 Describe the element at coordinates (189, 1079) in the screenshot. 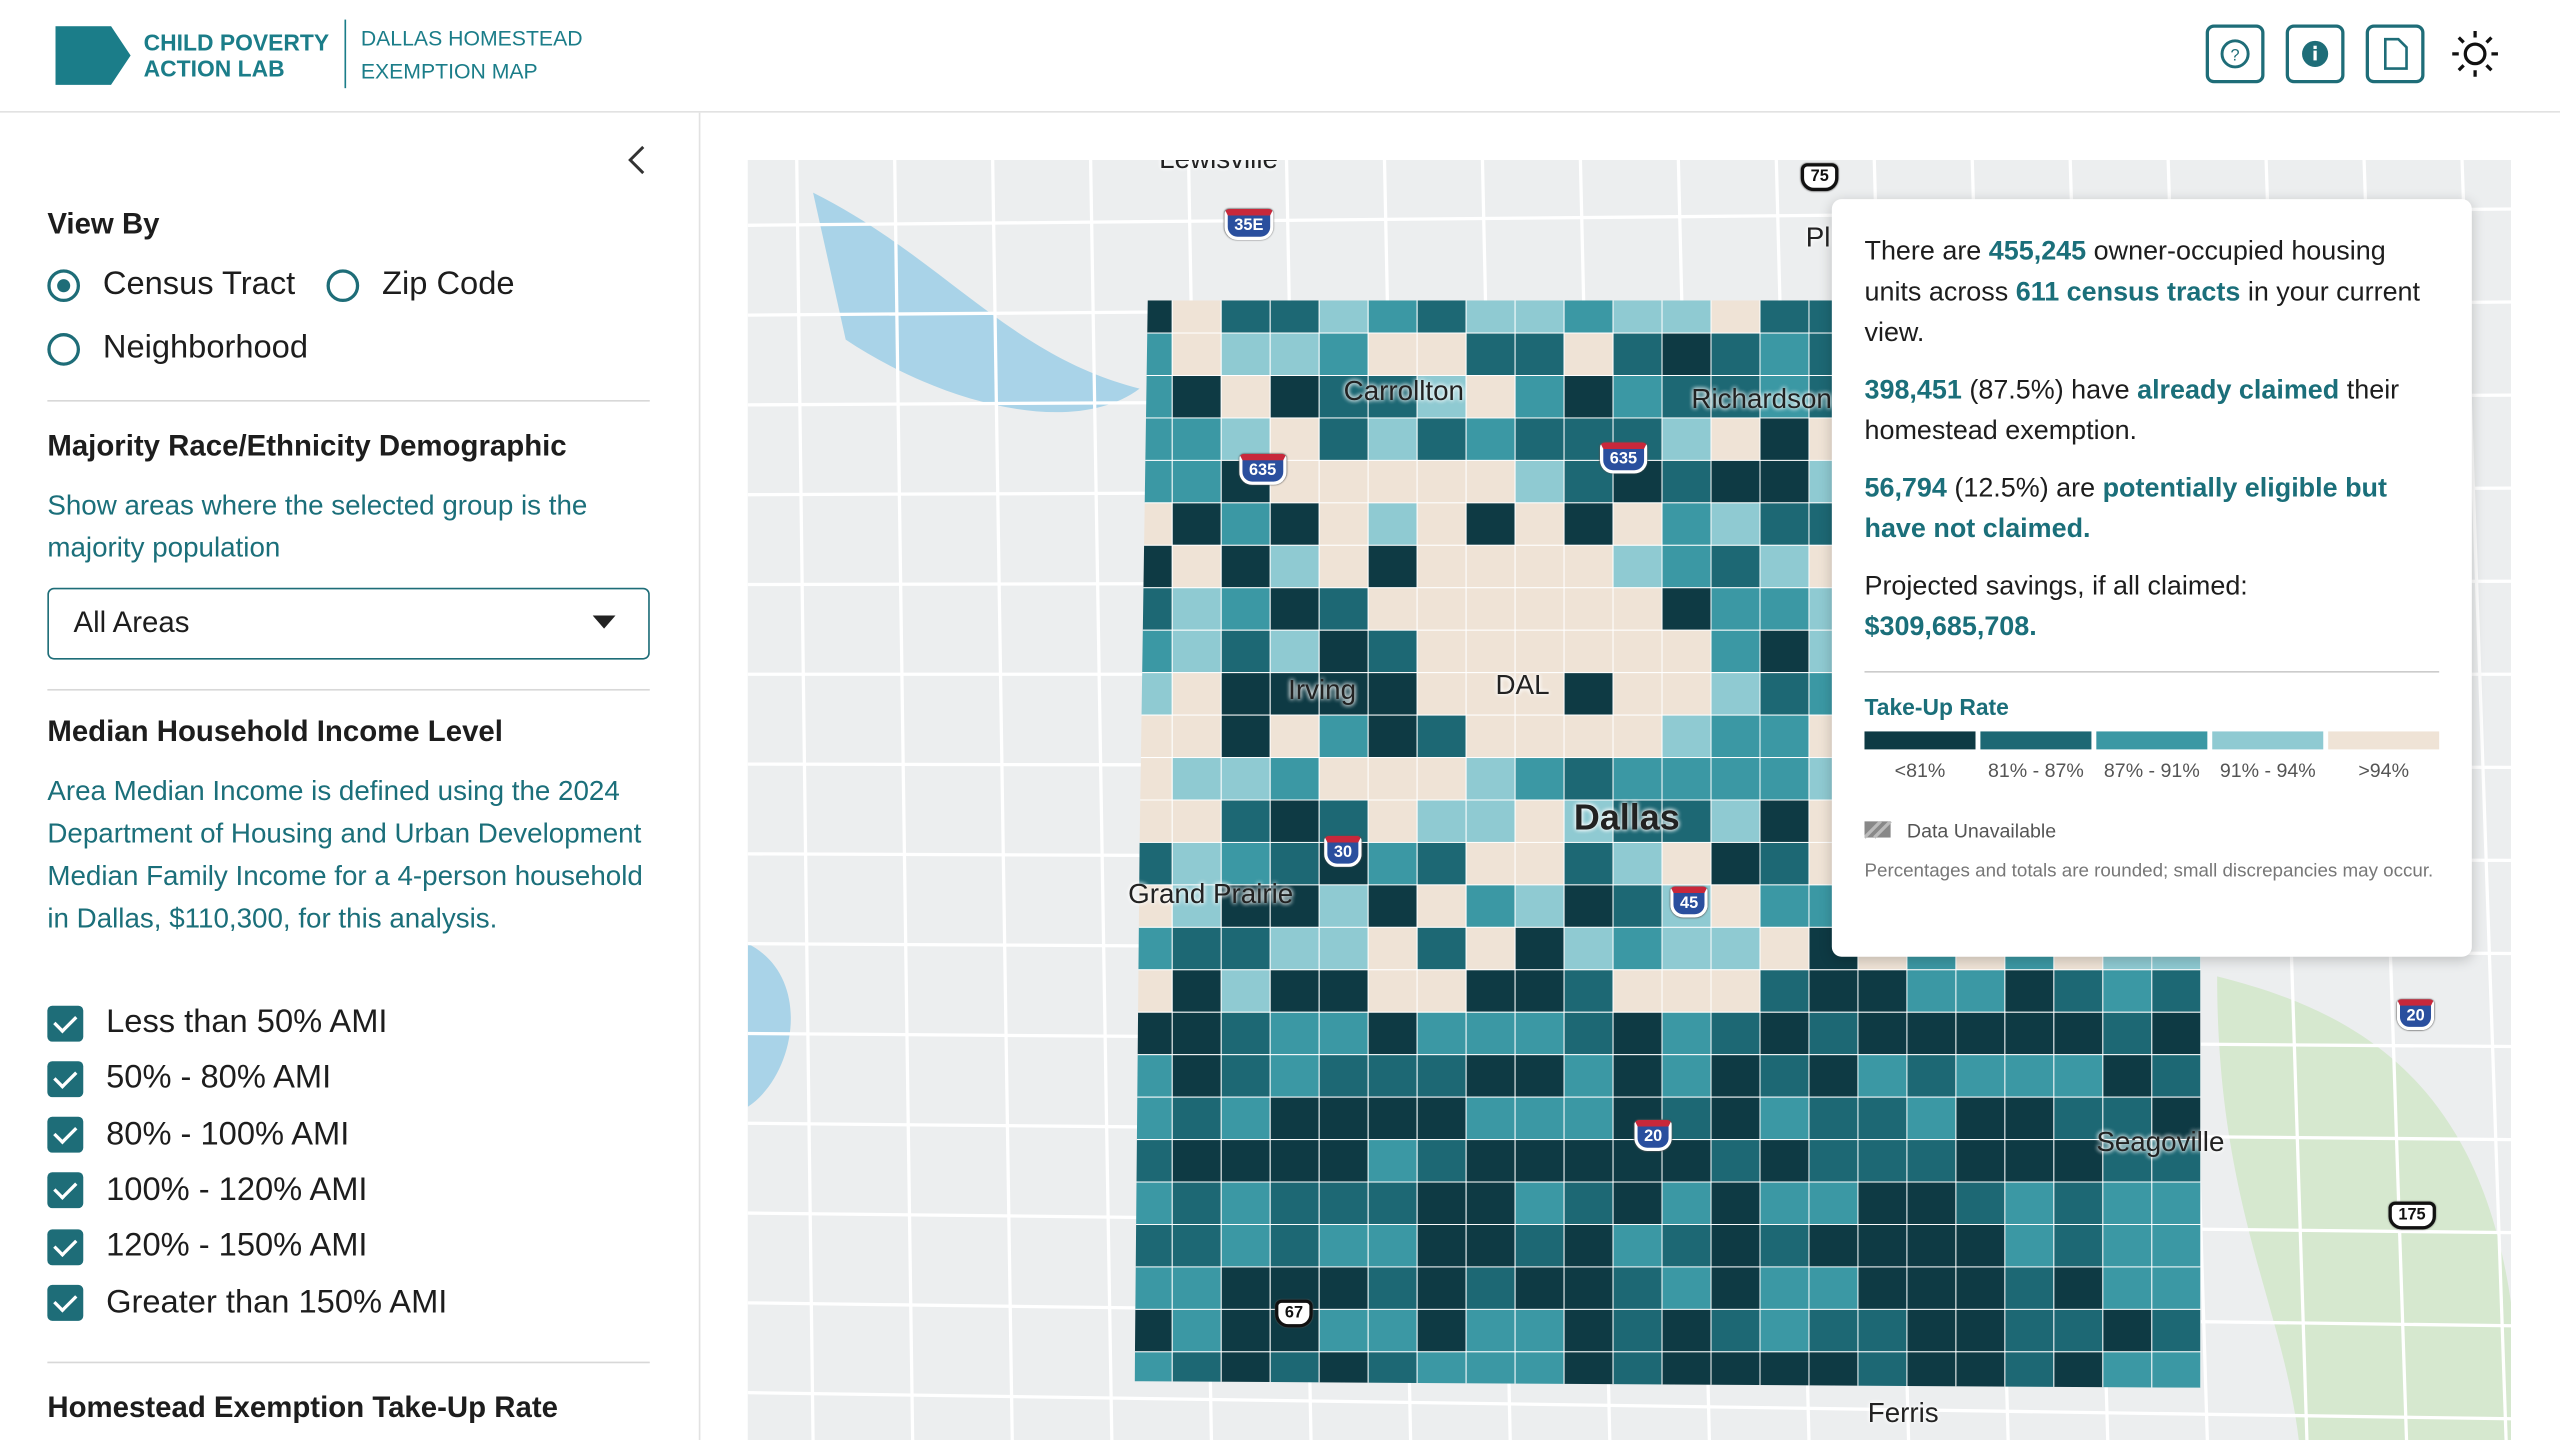

I see `checkbox: 50% - 80% AMI` at that location.